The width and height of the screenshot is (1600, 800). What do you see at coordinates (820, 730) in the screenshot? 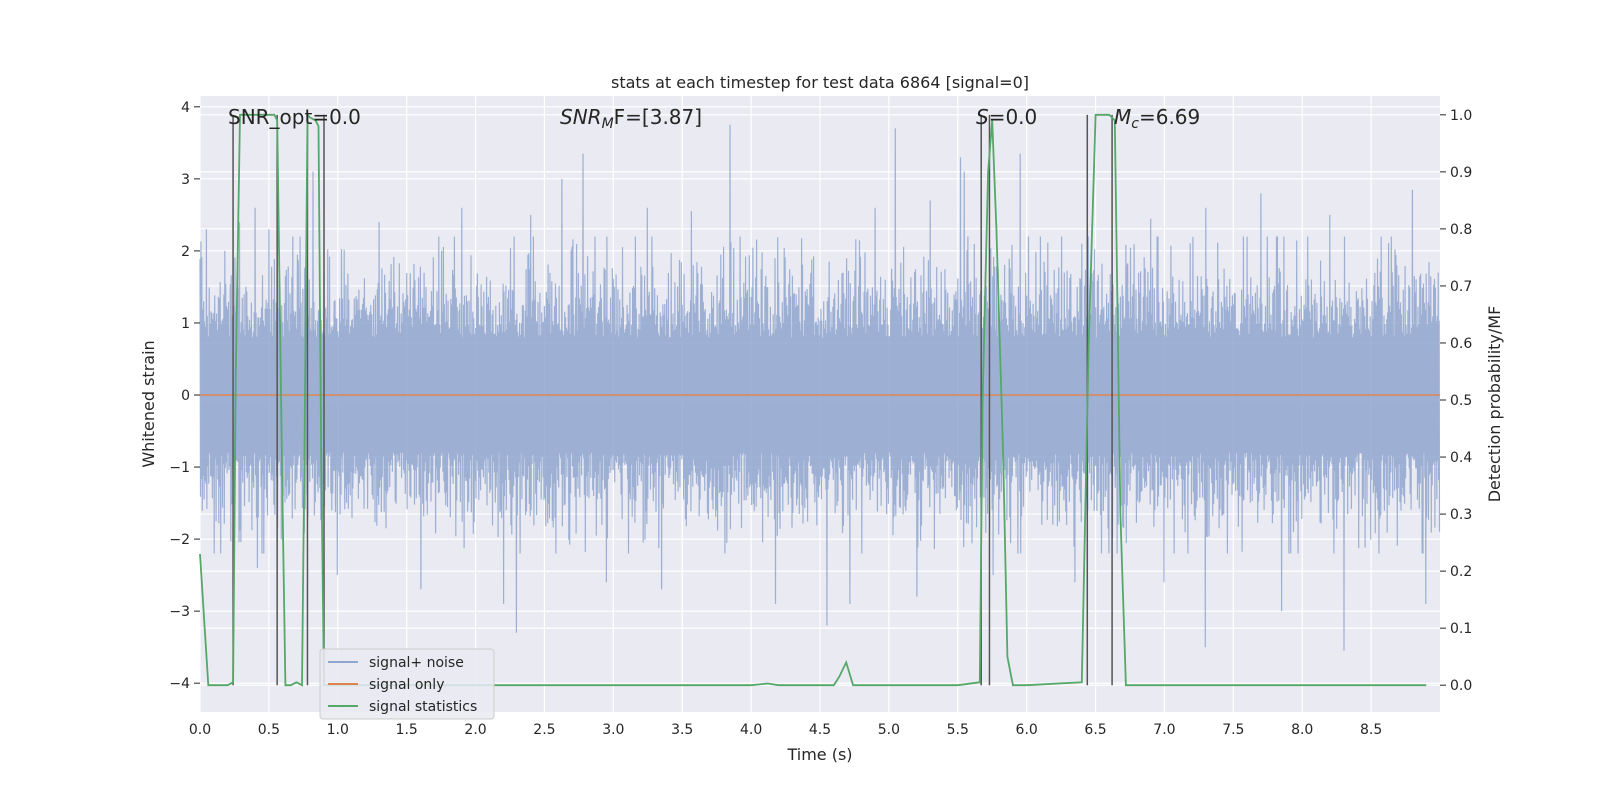
I see `x-tick-label: 4.5` at bounding box center [820, 730].